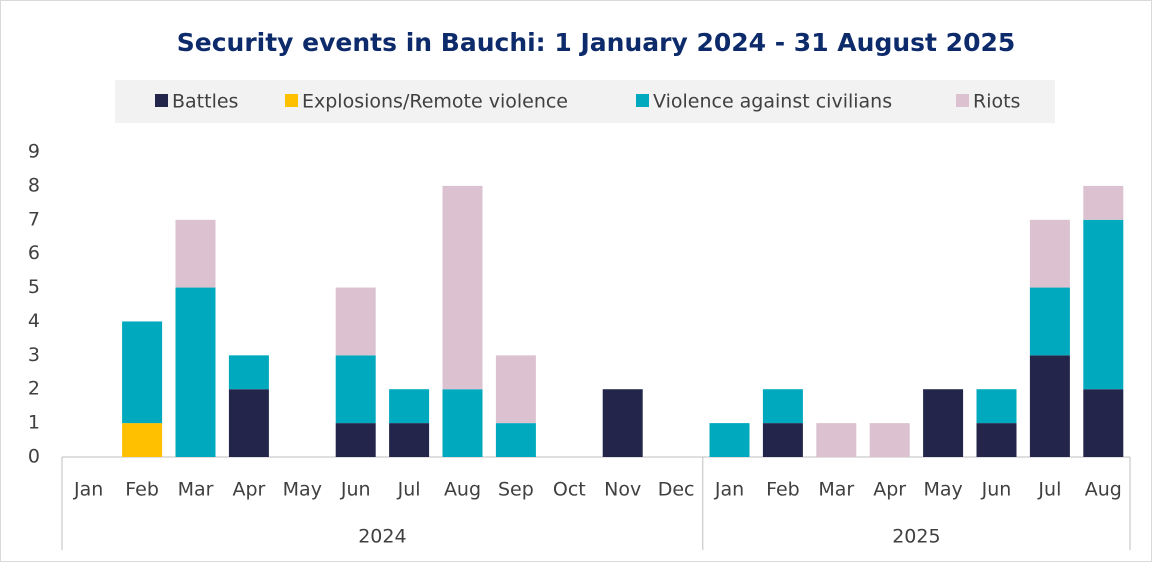 The image size is (1152, 562). What do you see at coordinates (622, 490) in the screenshot?
I see `x-tick-label: Nov` at bounding box center [622, 490].